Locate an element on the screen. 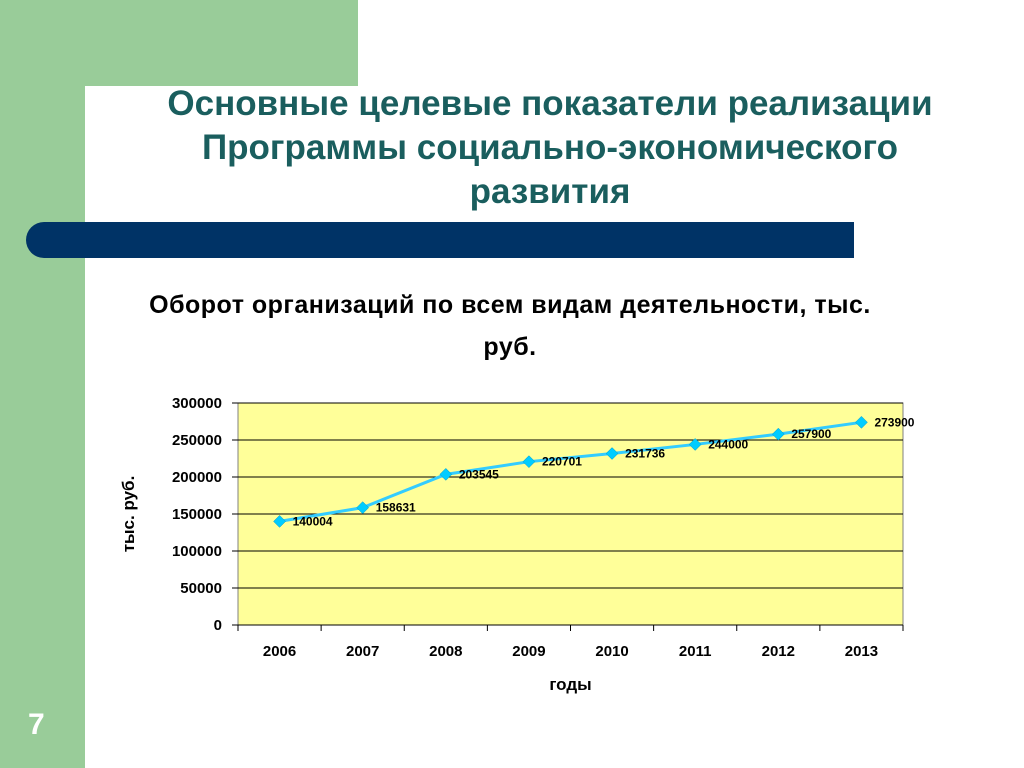 This screenshot has width=1024, height=768. x-tick-label: 2013 is located at coordinates (861, 651).